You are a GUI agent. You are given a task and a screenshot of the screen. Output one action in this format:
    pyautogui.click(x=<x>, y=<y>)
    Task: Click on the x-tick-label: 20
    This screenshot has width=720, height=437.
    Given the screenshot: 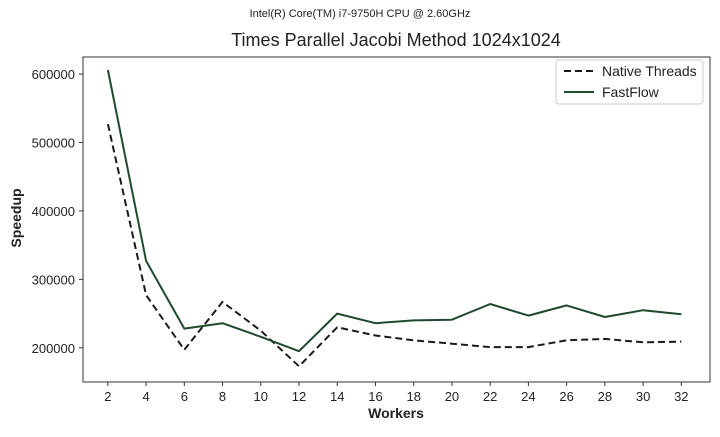 What is the action you would take?
    pyautogui.click(x=452, y=396)
    